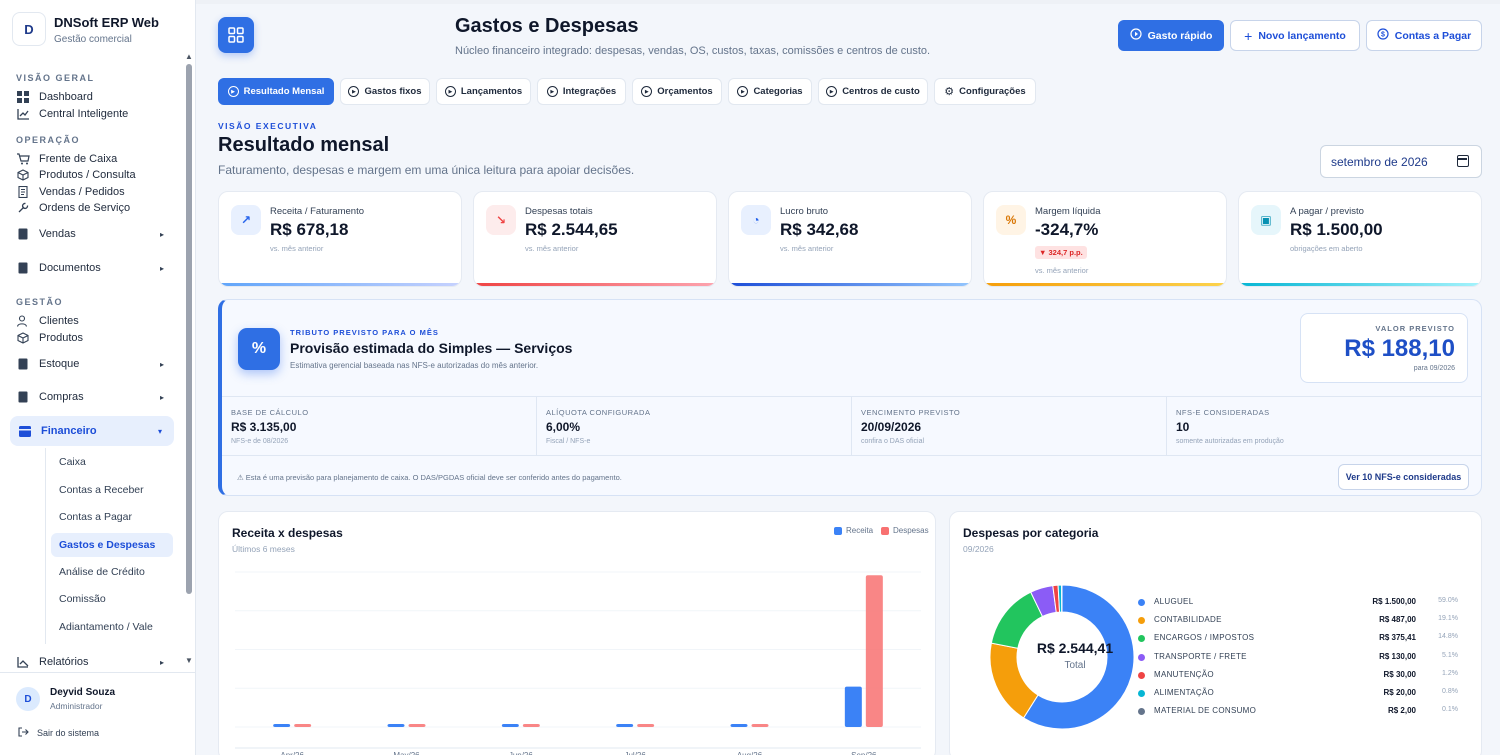  What do you see at coordinates (893, 441) in the screenshot?
I see `detail-note: confira o DAS oficial` at bounding box center [893, 441].